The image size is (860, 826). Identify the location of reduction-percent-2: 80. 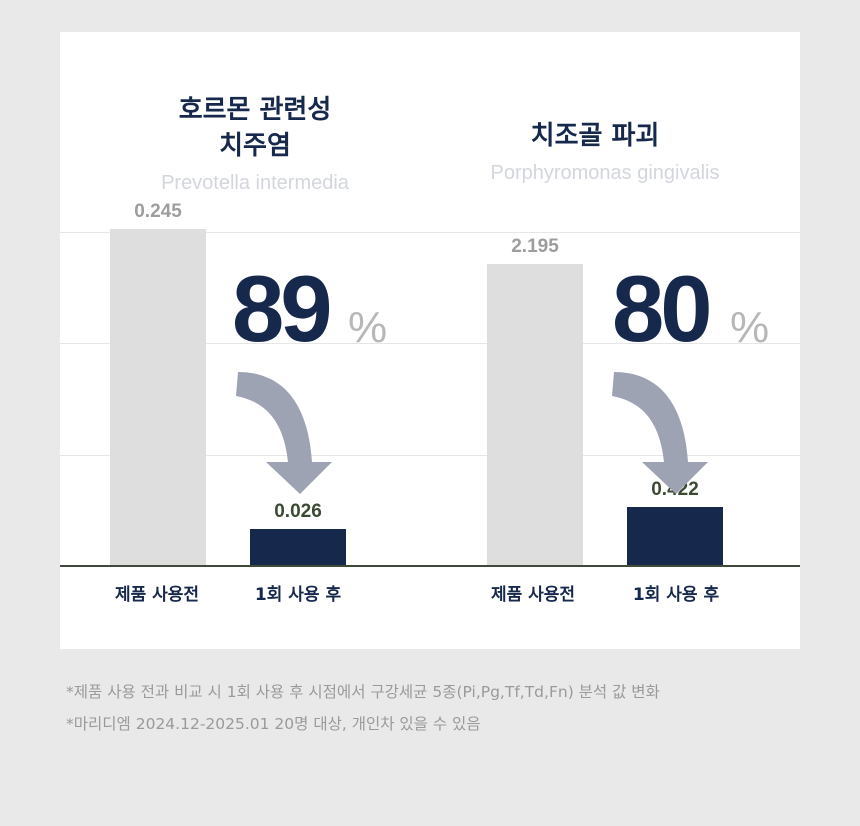
(662, 308).